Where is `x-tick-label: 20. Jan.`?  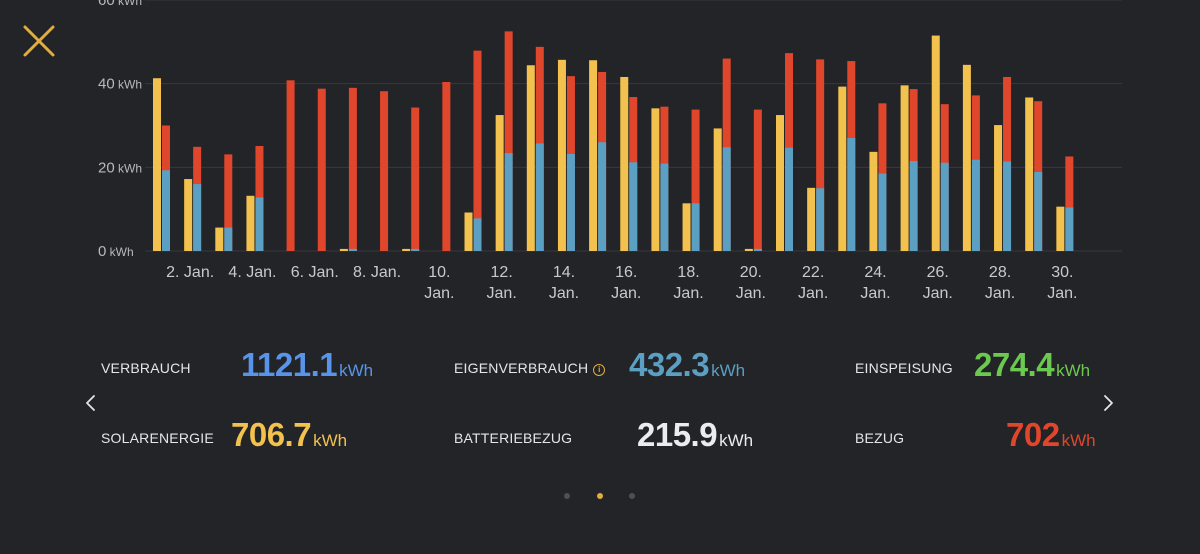 x-tick-label: 20. Jan. is located at coordinates (751, 283).